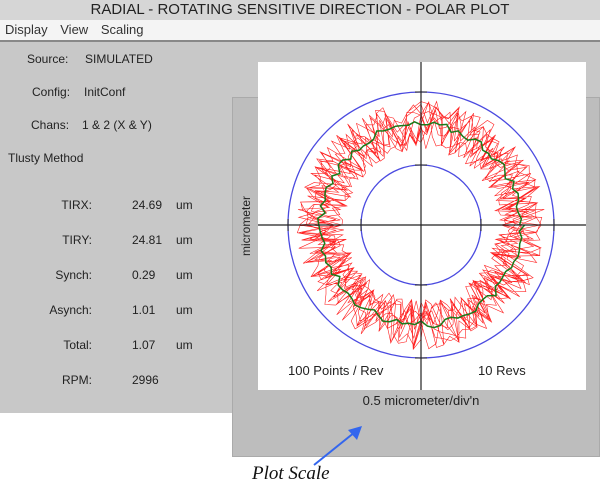  What do you see at coordinates (145, 380) in the screenshot?
I see `metric-value: 2996` at bounding box center [145, 380].